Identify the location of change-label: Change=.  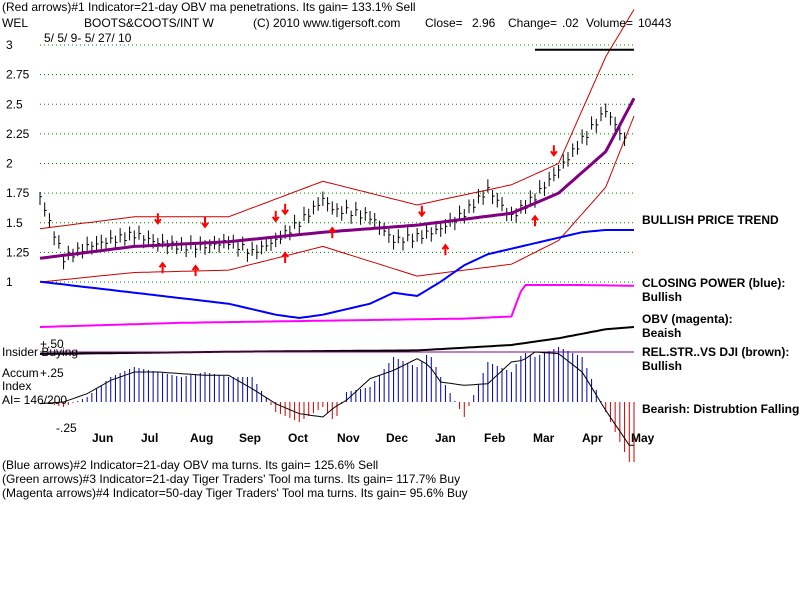
(533, 23).